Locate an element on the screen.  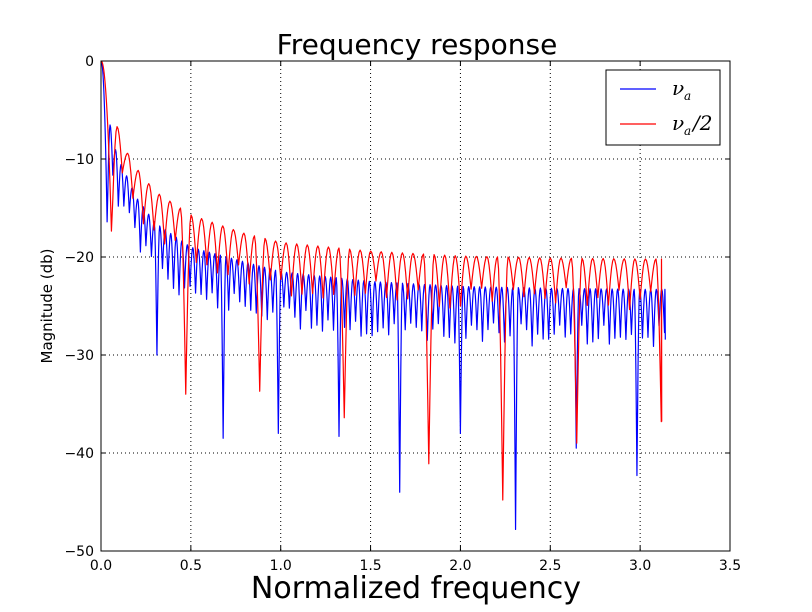
legend-box is located at coordinates (663, 107).